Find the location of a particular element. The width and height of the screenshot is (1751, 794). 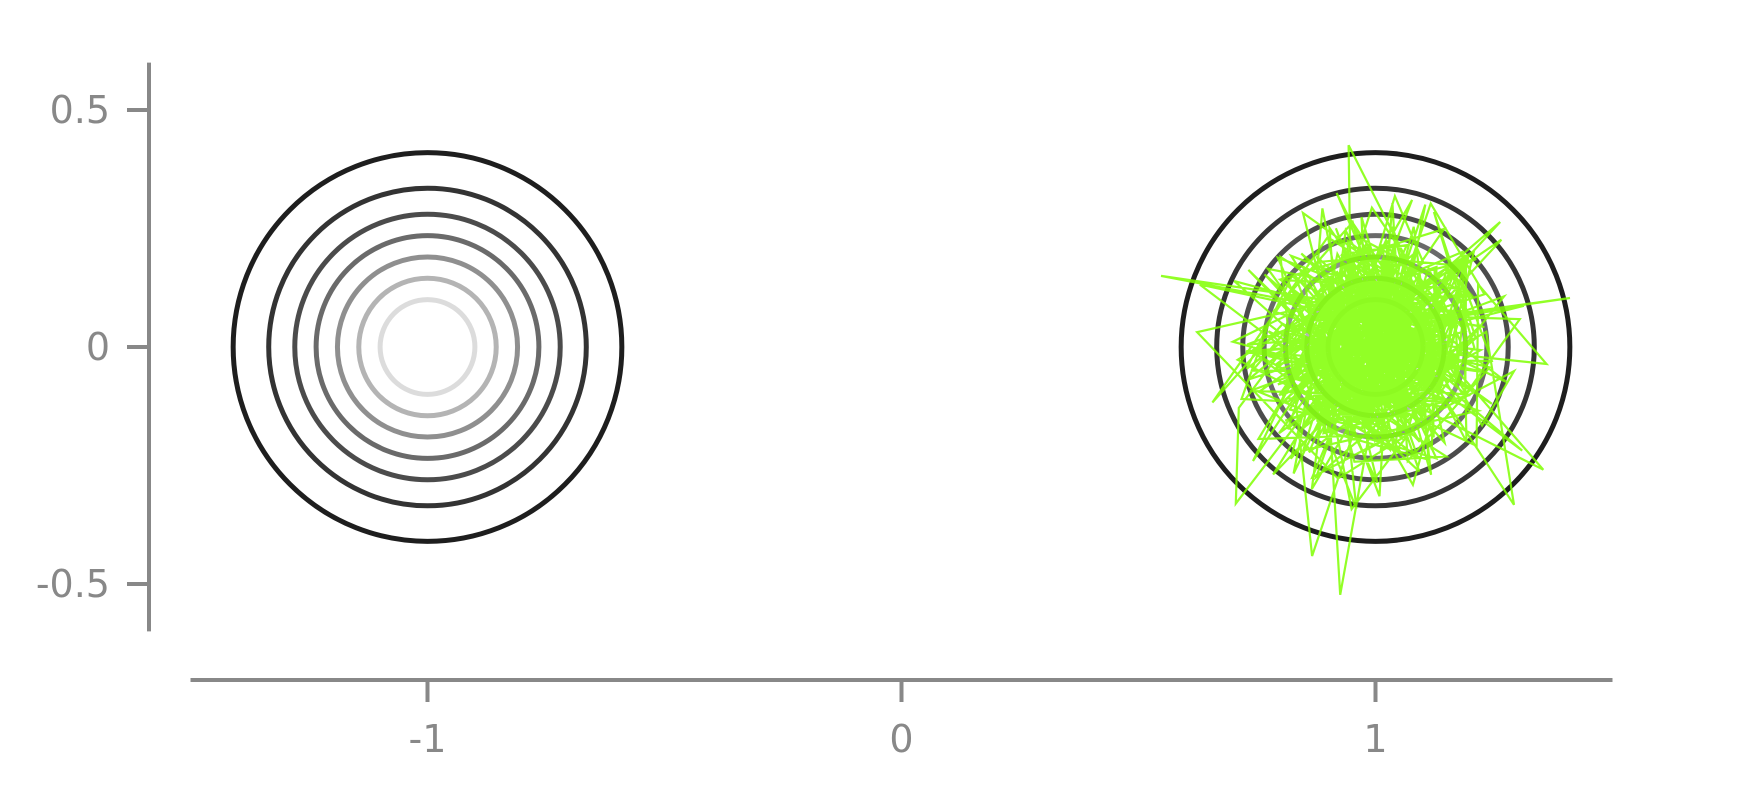

sample-trace-line is located at coordinates (1365, 369).